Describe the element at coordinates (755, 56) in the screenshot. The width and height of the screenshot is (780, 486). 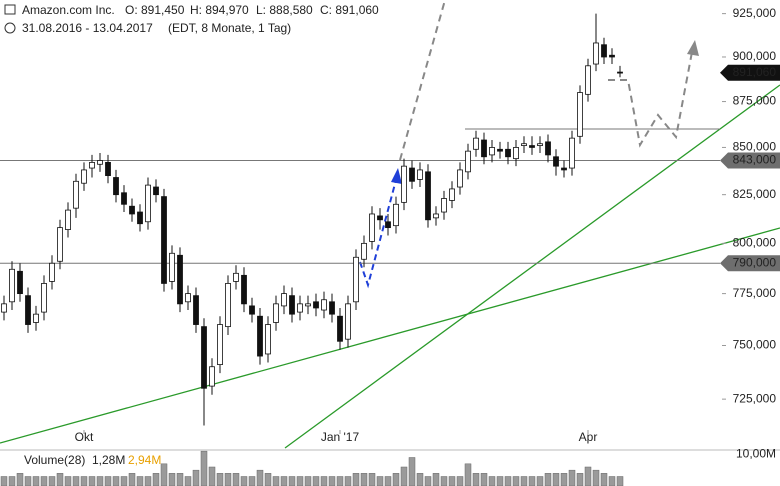
I see `y-tick-label: 900,000` at that location.